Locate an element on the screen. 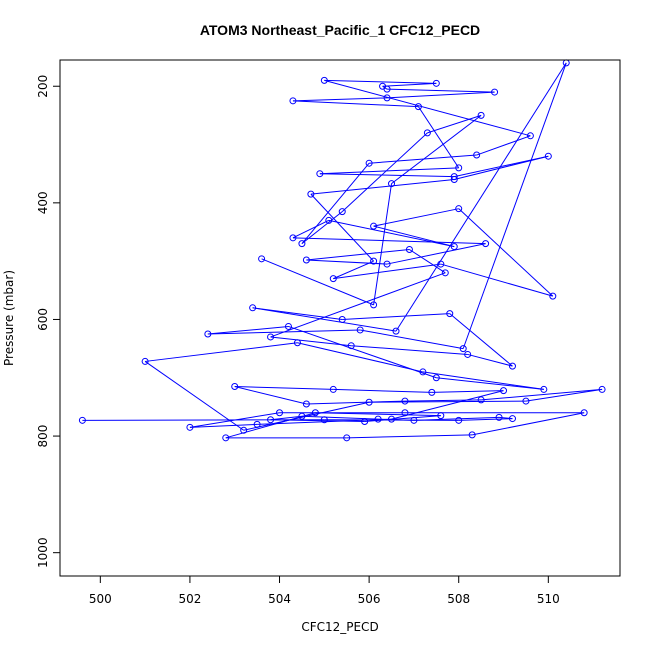 The height and width of the screenshot is (650, 650). y-tick-label: 200 is located at coordinates (43, 86).